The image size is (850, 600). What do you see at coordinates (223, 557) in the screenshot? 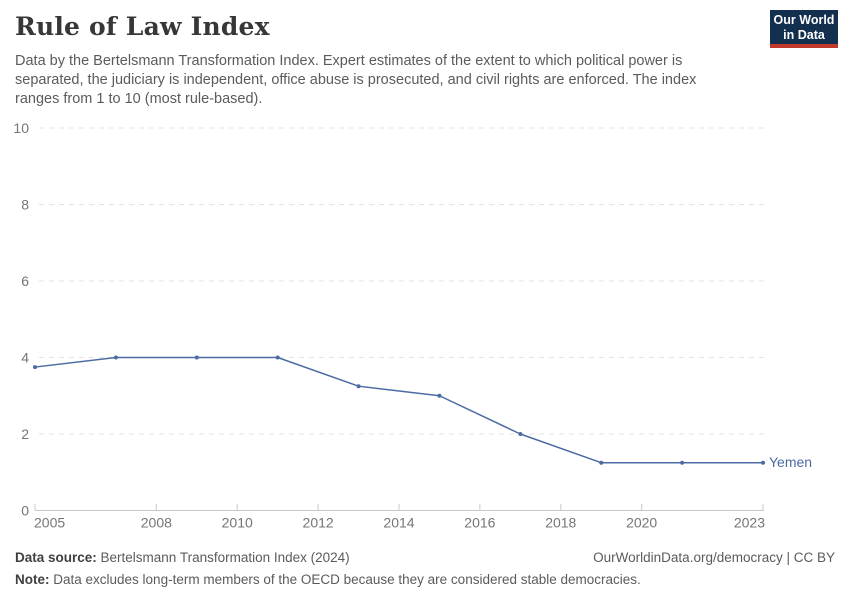
I see `data-source-text: Bertelsmann Transformation Index (2024)` at bounding box center [223, 557].